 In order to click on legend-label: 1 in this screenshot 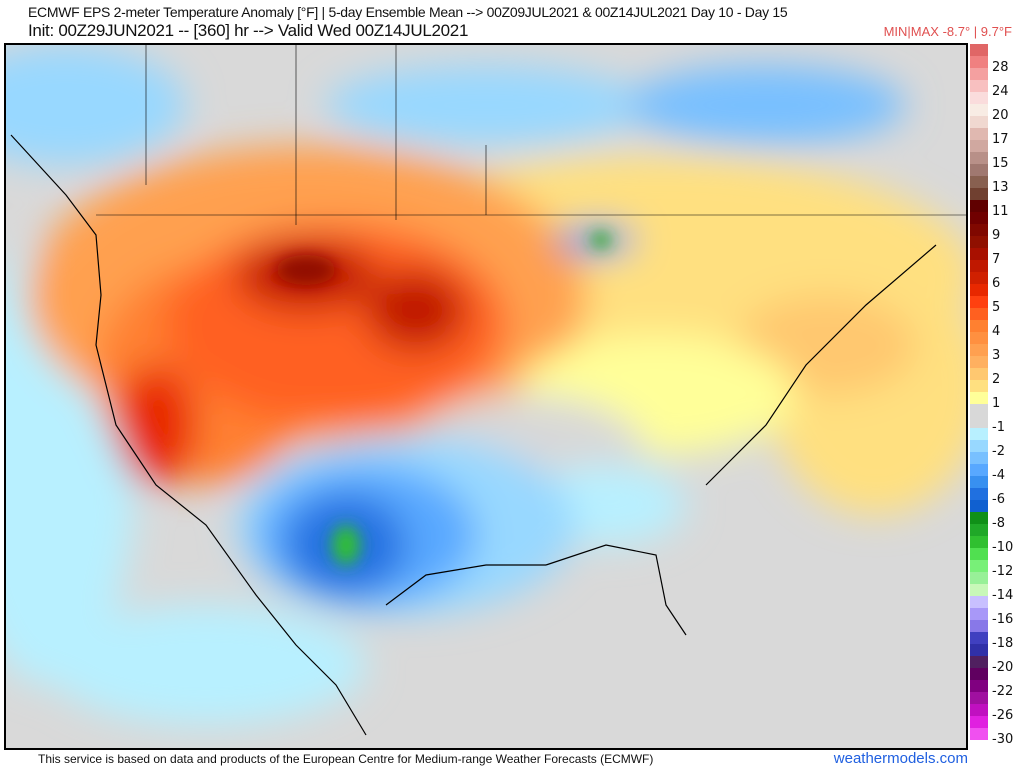, I will do `click(996, 403)`.